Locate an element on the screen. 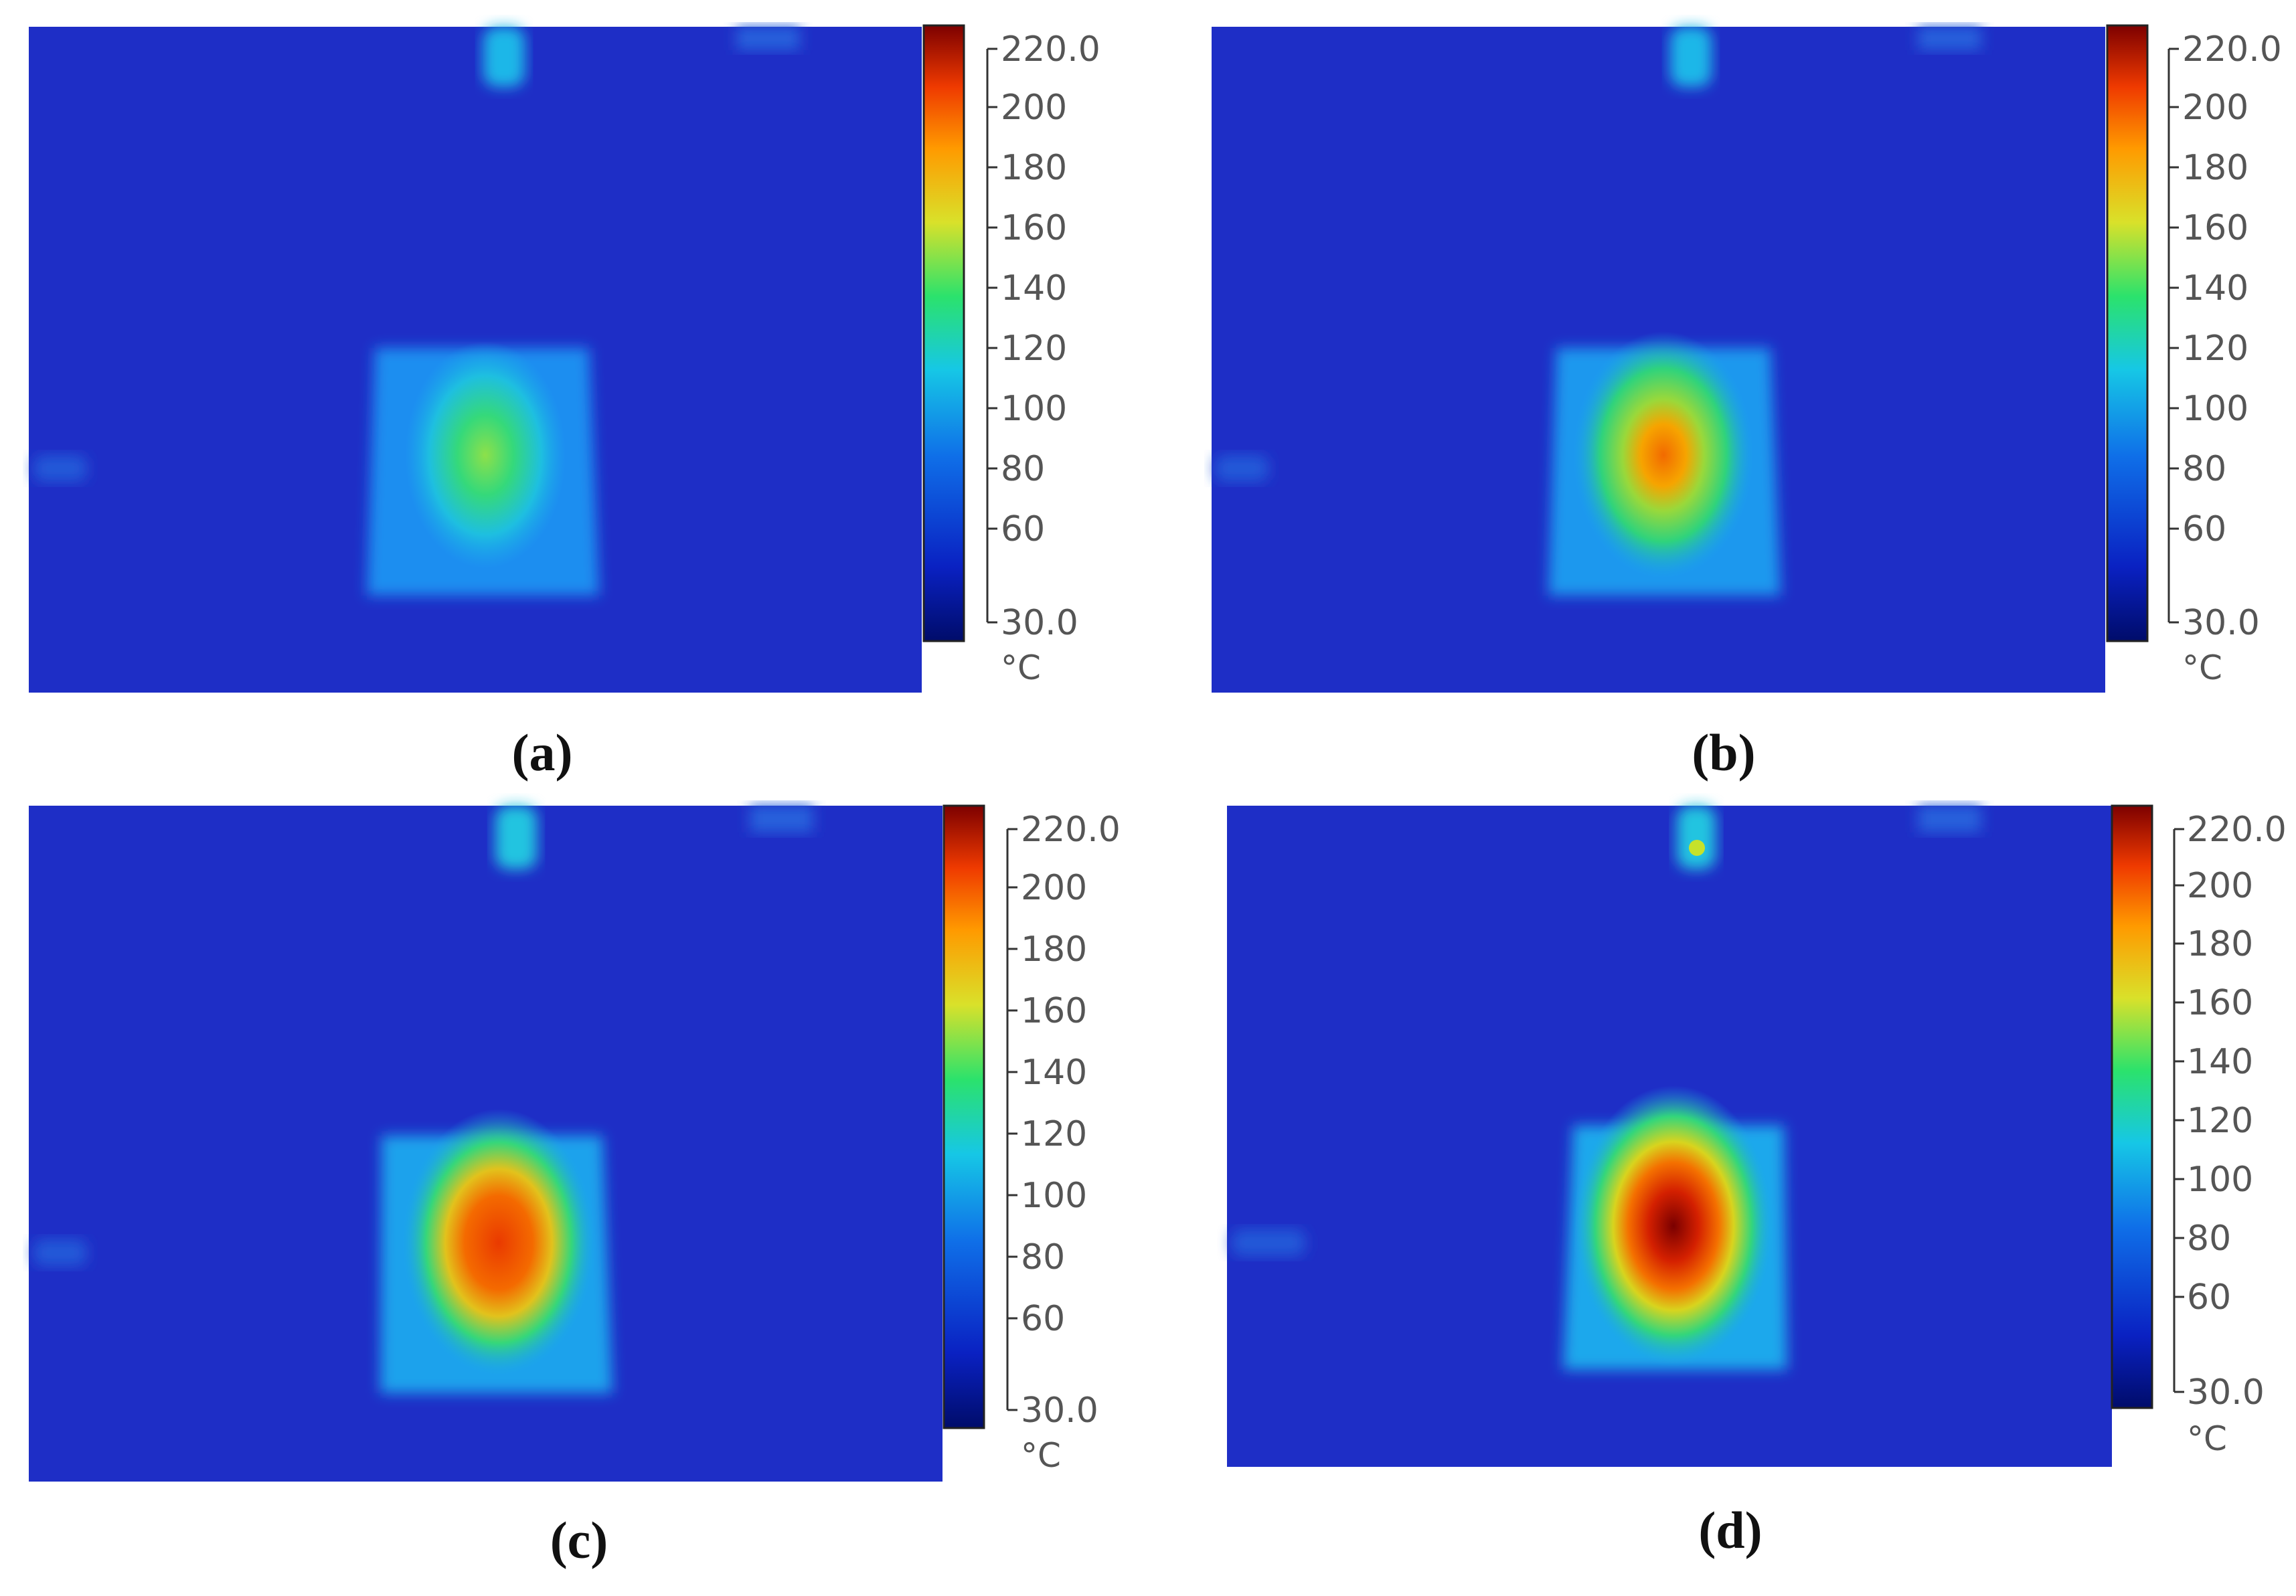  panel-caption: (c) is located at coordinates (579, 1540).